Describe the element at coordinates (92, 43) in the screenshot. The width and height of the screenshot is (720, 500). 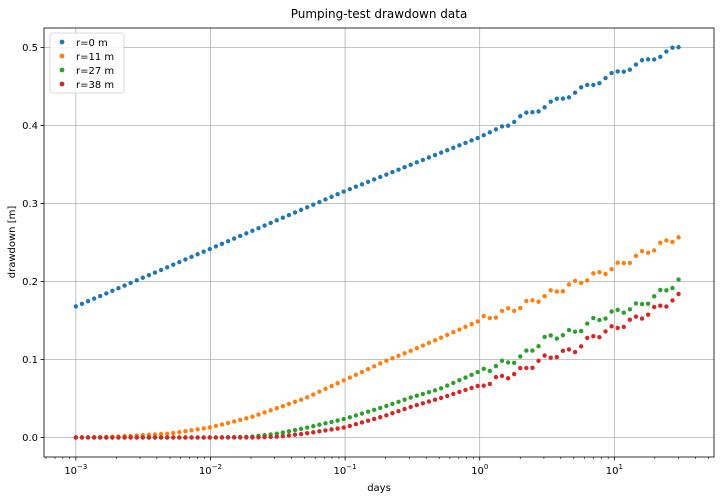
I see `legend-label: r=0 m` at that location.